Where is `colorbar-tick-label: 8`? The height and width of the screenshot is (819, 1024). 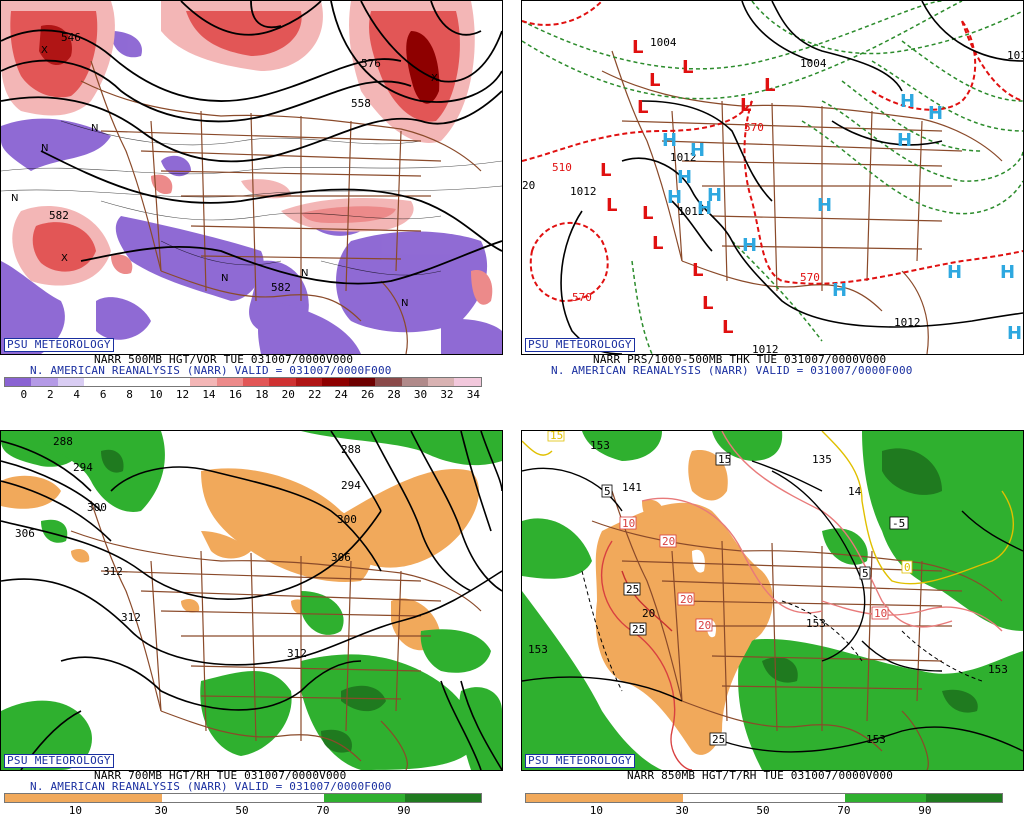 colorbar-tick-label: 8 is located at coordinates (129, 394).